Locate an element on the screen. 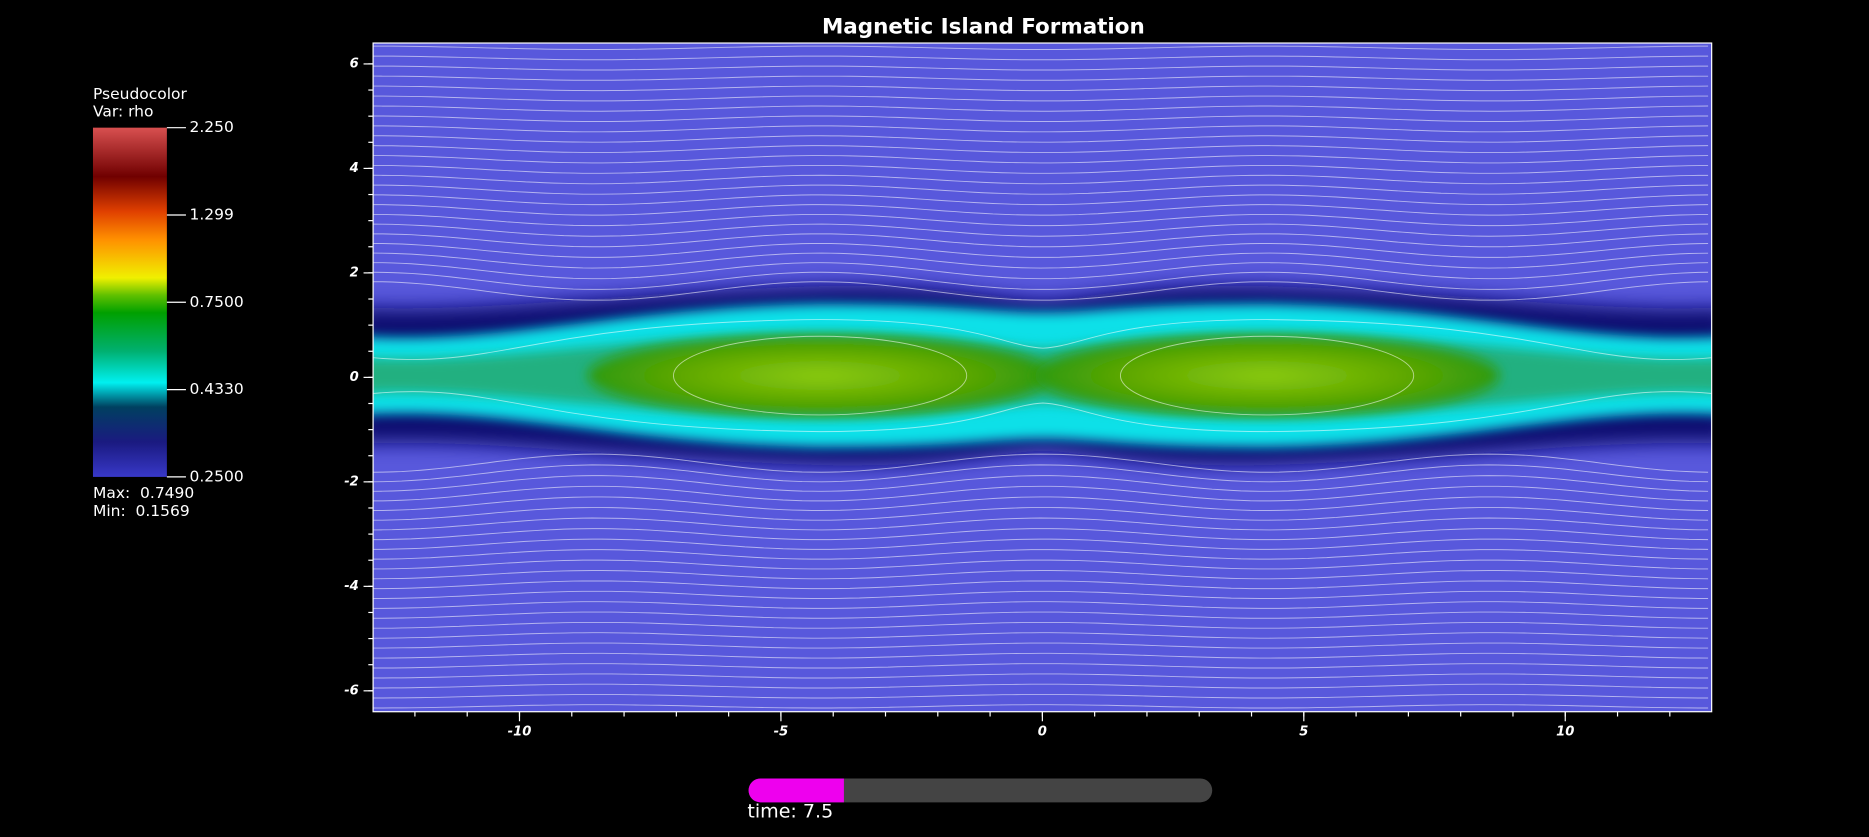 This screenshot has width=1869, height=837. time-slider is located at coordinates (980, 790).